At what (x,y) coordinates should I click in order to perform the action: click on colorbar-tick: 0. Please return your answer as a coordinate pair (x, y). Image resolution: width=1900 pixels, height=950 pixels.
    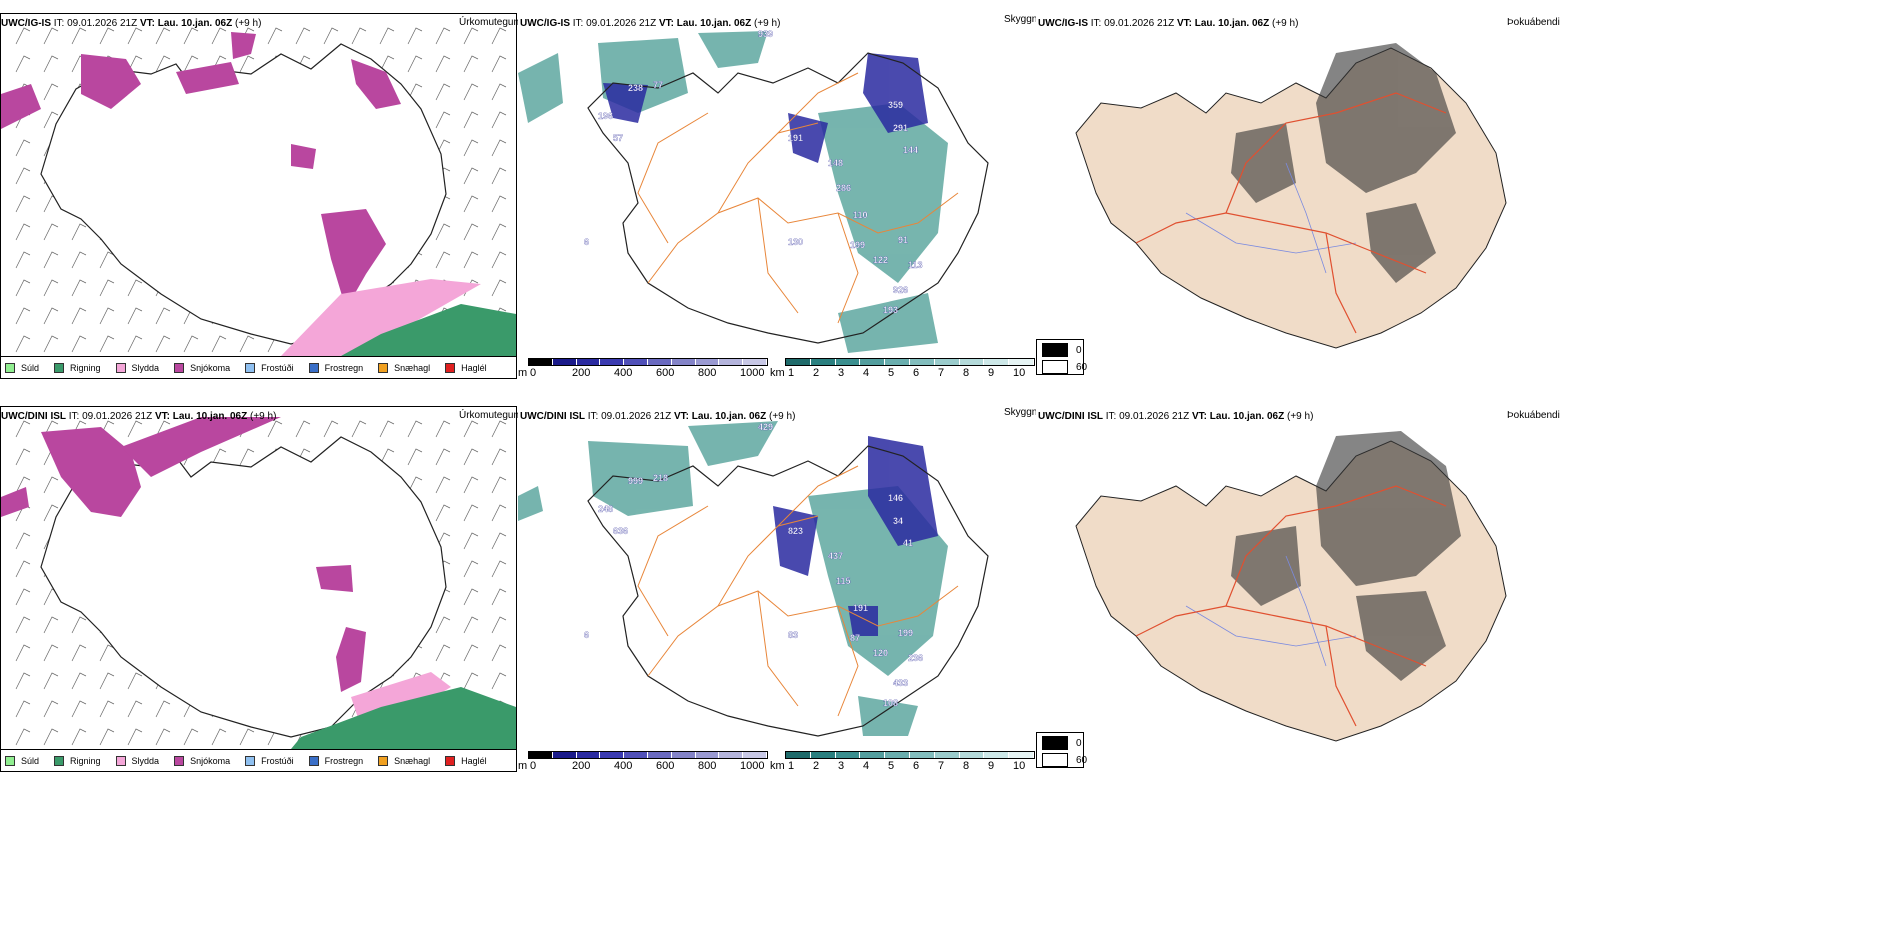
    Looking at the image, I should click on (533, 766).